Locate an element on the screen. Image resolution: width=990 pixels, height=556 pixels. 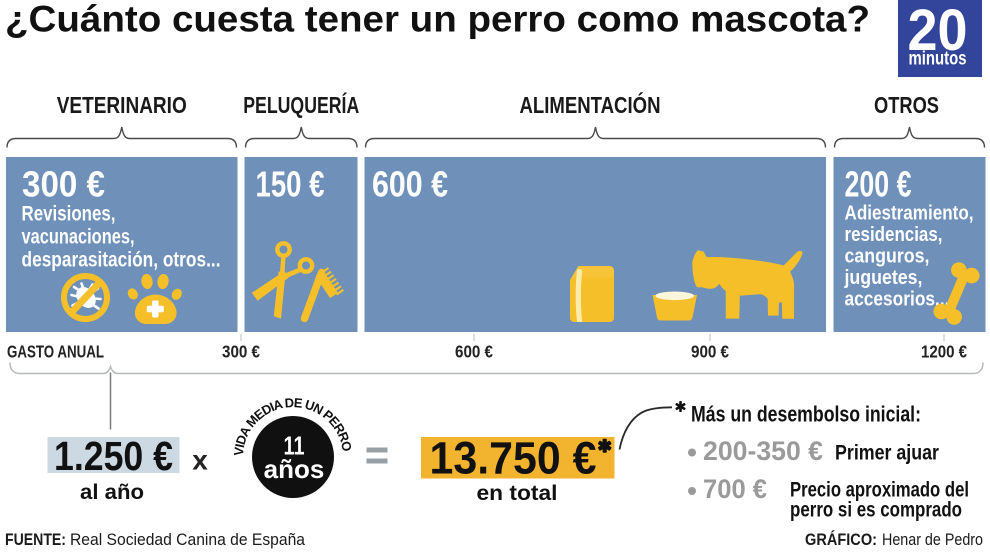
svg-text: 1200 € is located at coordinates (944, 352).